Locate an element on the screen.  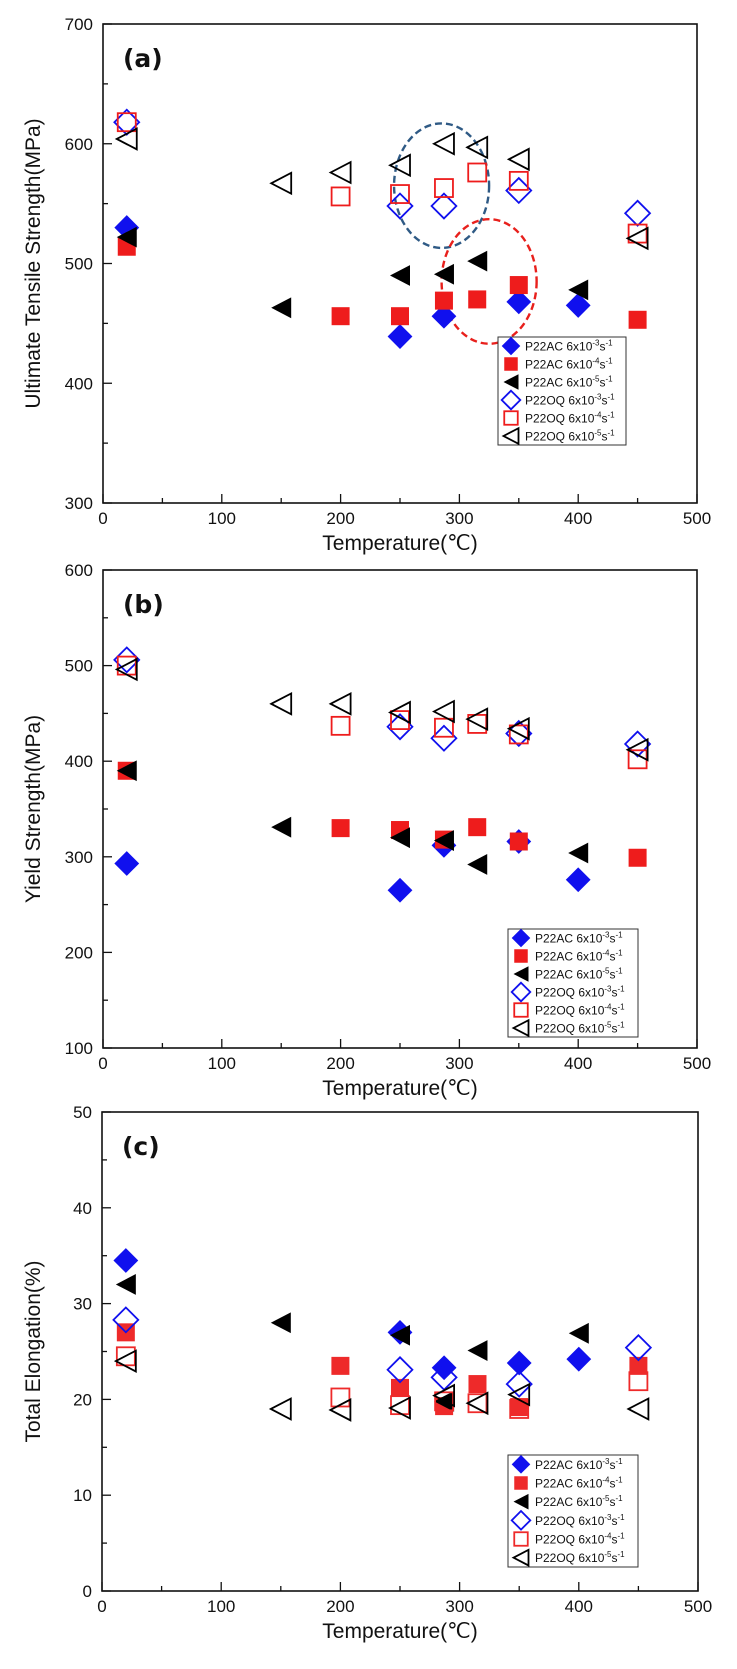
legend-entry: P22OQ 6x10-4s-1 is located at coordinates (580, 1539).